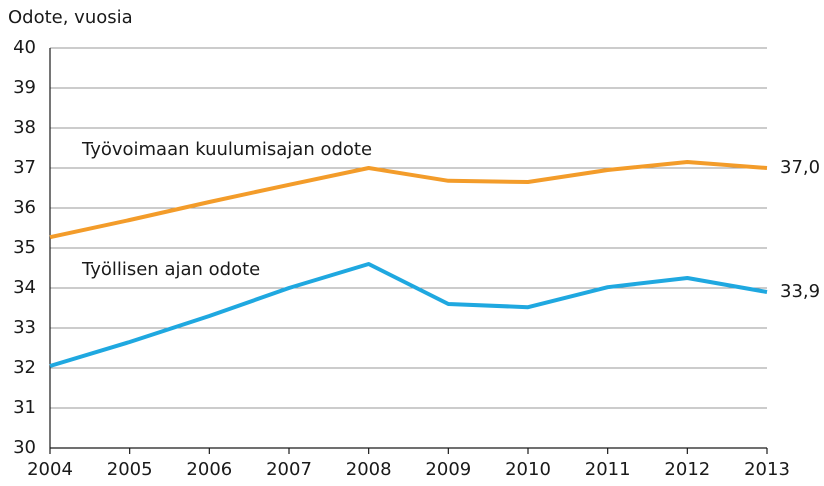  Describe the element at coordinates (608, 469) in the screenshot. I see `x-tick-label: 2011` at that location.